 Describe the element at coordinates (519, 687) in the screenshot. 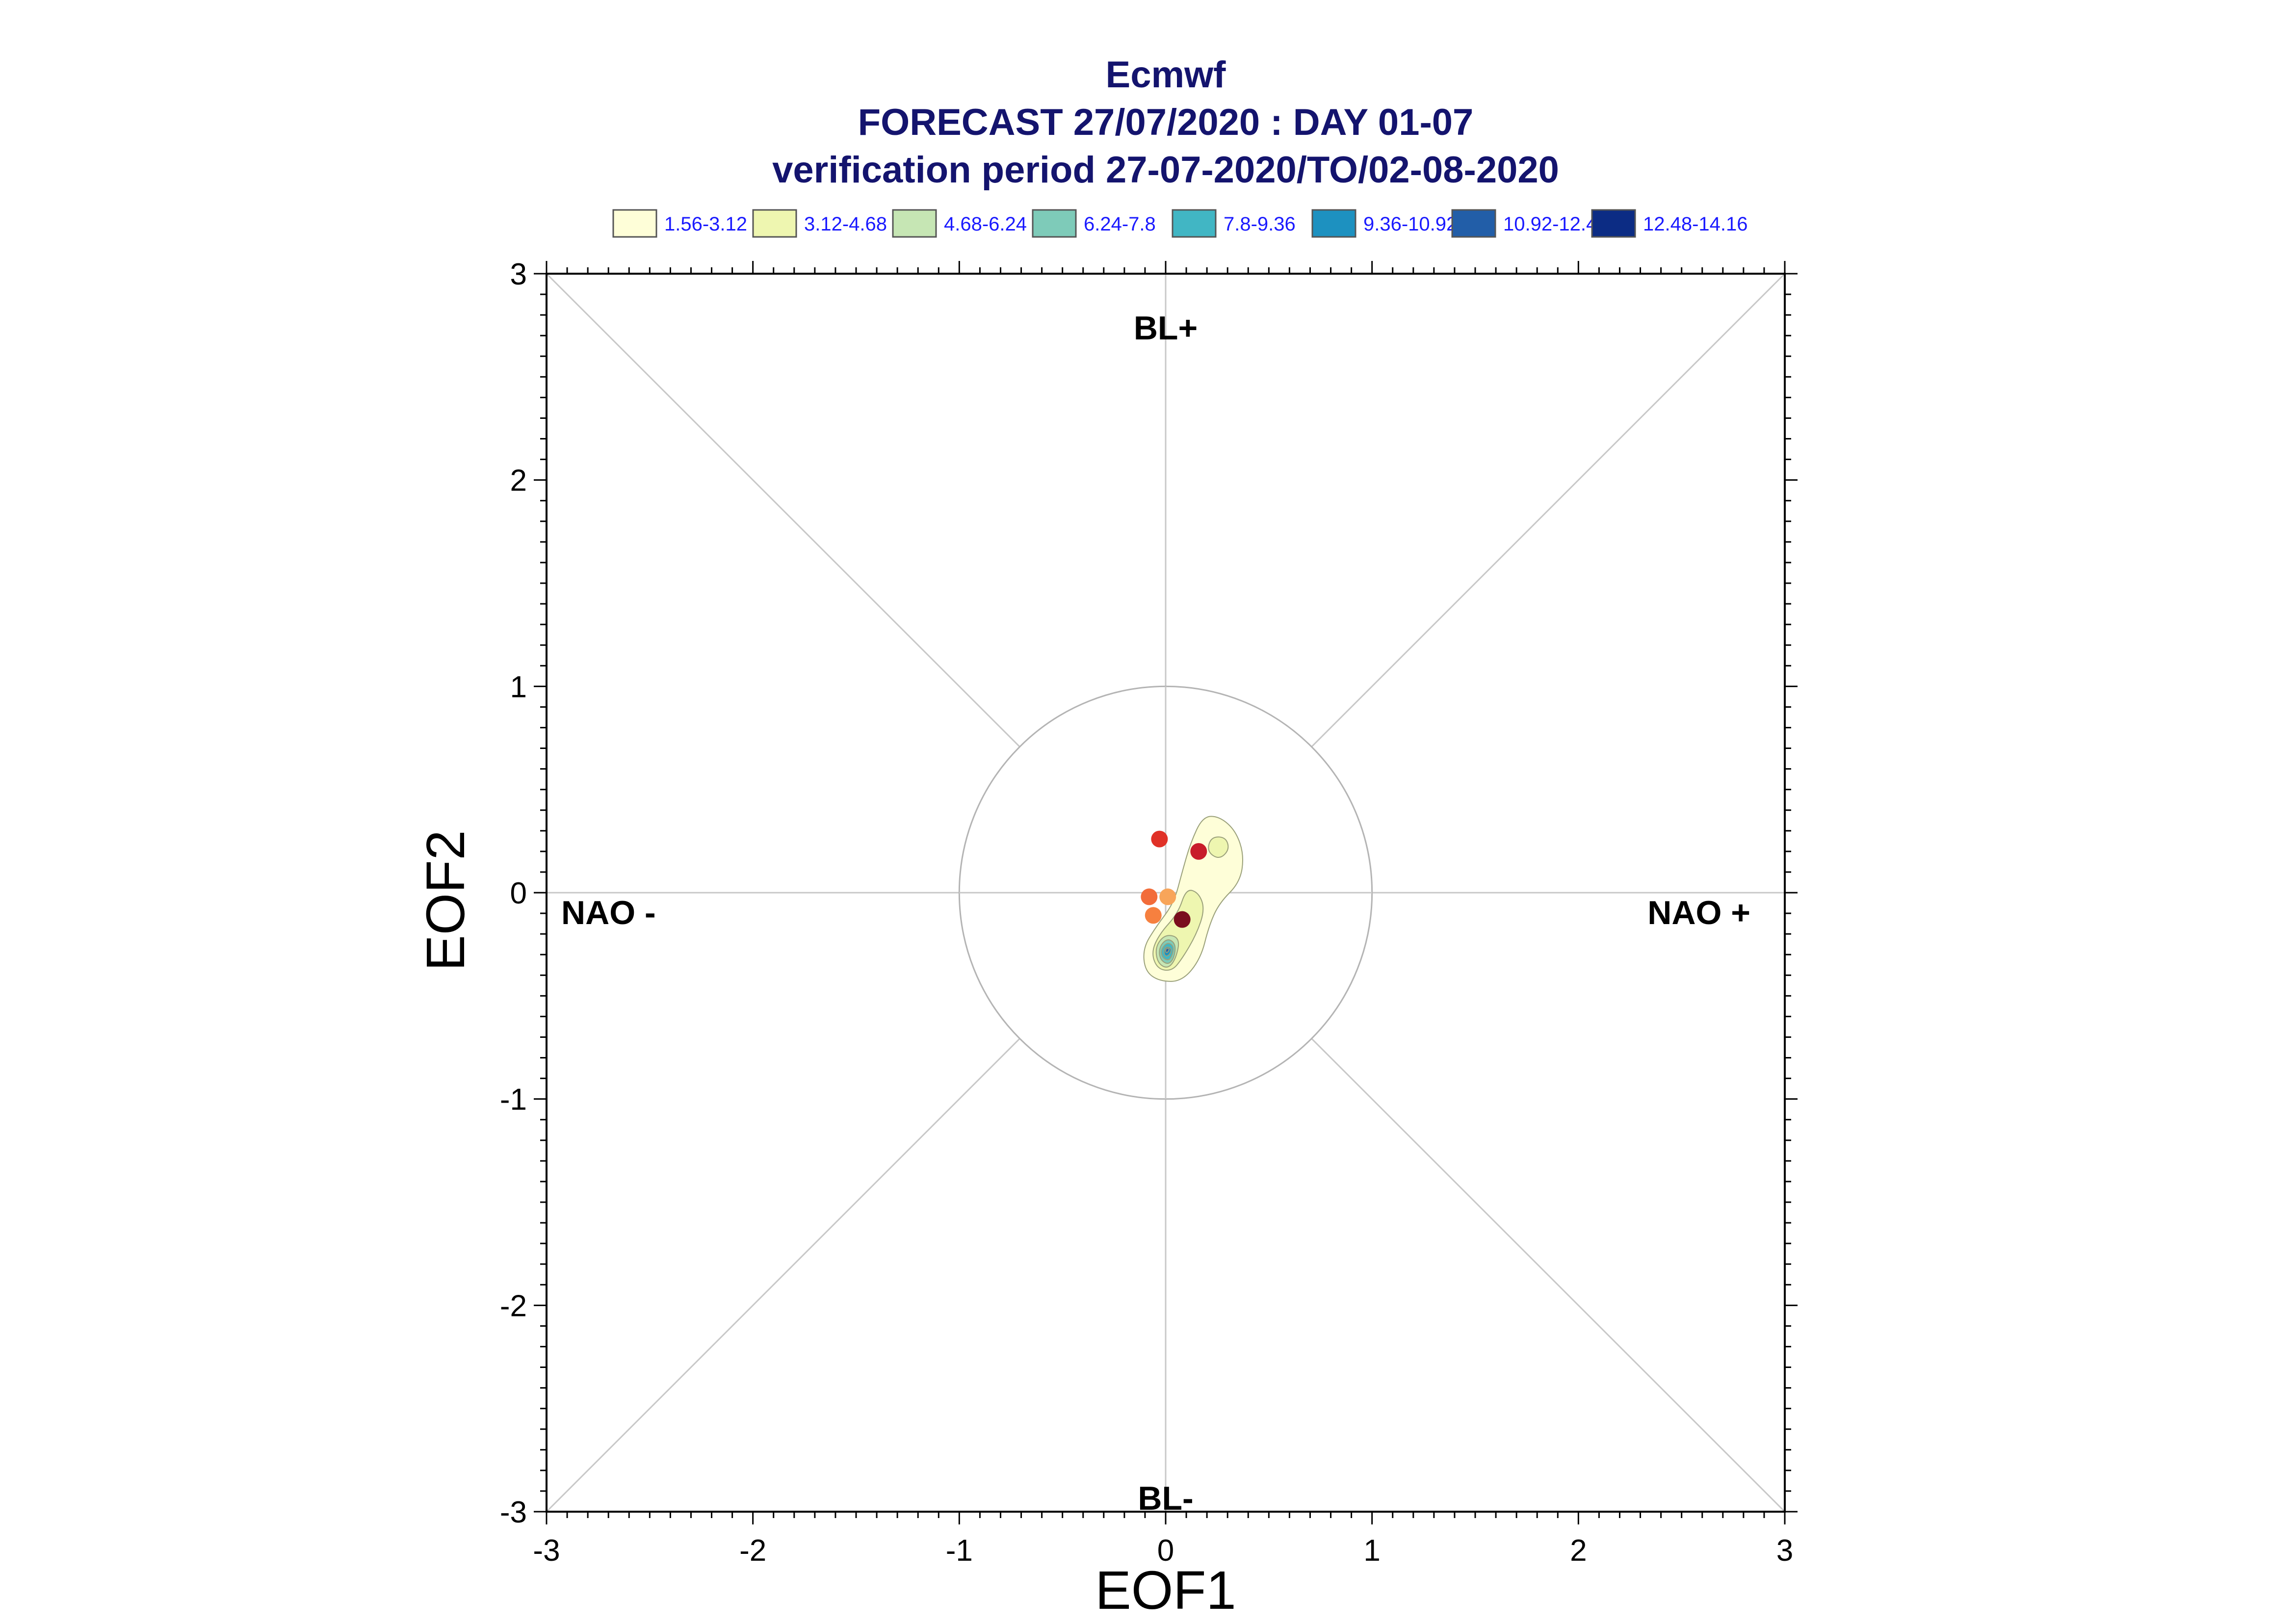

I see `y-tick-label: 1` at that location.